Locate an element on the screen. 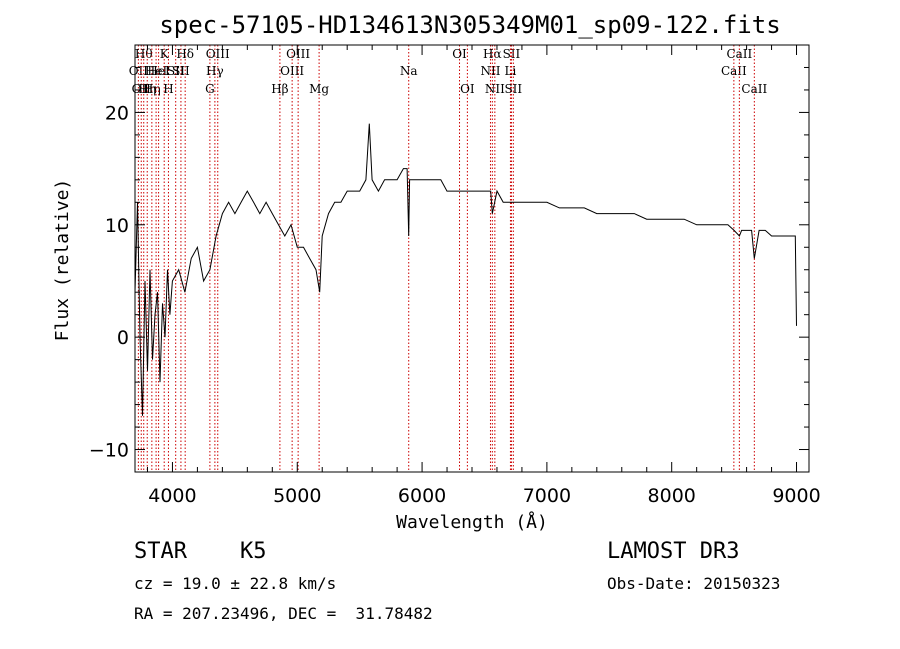 The image size is (900, 649). redshift-velocity: cz = 19.0 ± 22.8 km/s is located at coordinates (235, 583).